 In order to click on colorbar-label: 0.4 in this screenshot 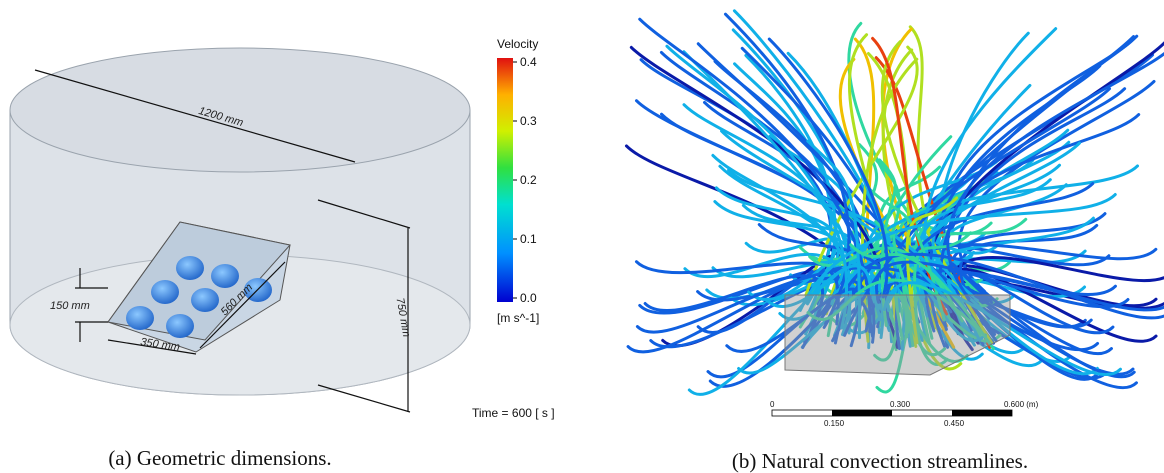, I will do `click(528, 62)`.